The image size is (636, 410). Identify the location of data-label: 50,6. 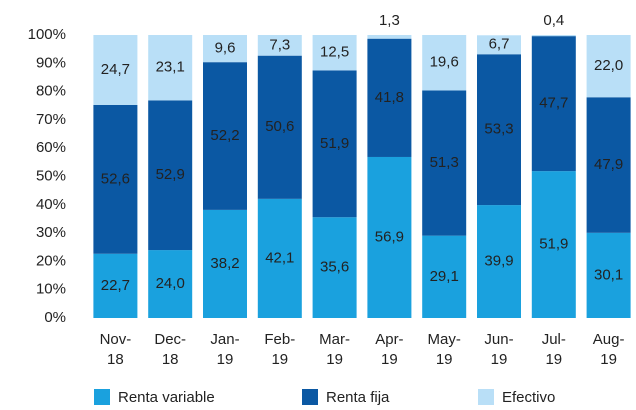
(279, 126).